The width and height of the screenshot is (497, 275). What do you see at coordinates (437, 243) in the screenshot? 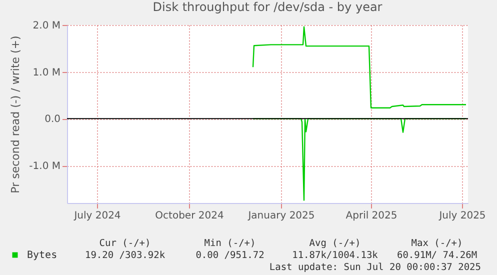
I see `text: Max (-/+)` at bounding box center [437, 243].